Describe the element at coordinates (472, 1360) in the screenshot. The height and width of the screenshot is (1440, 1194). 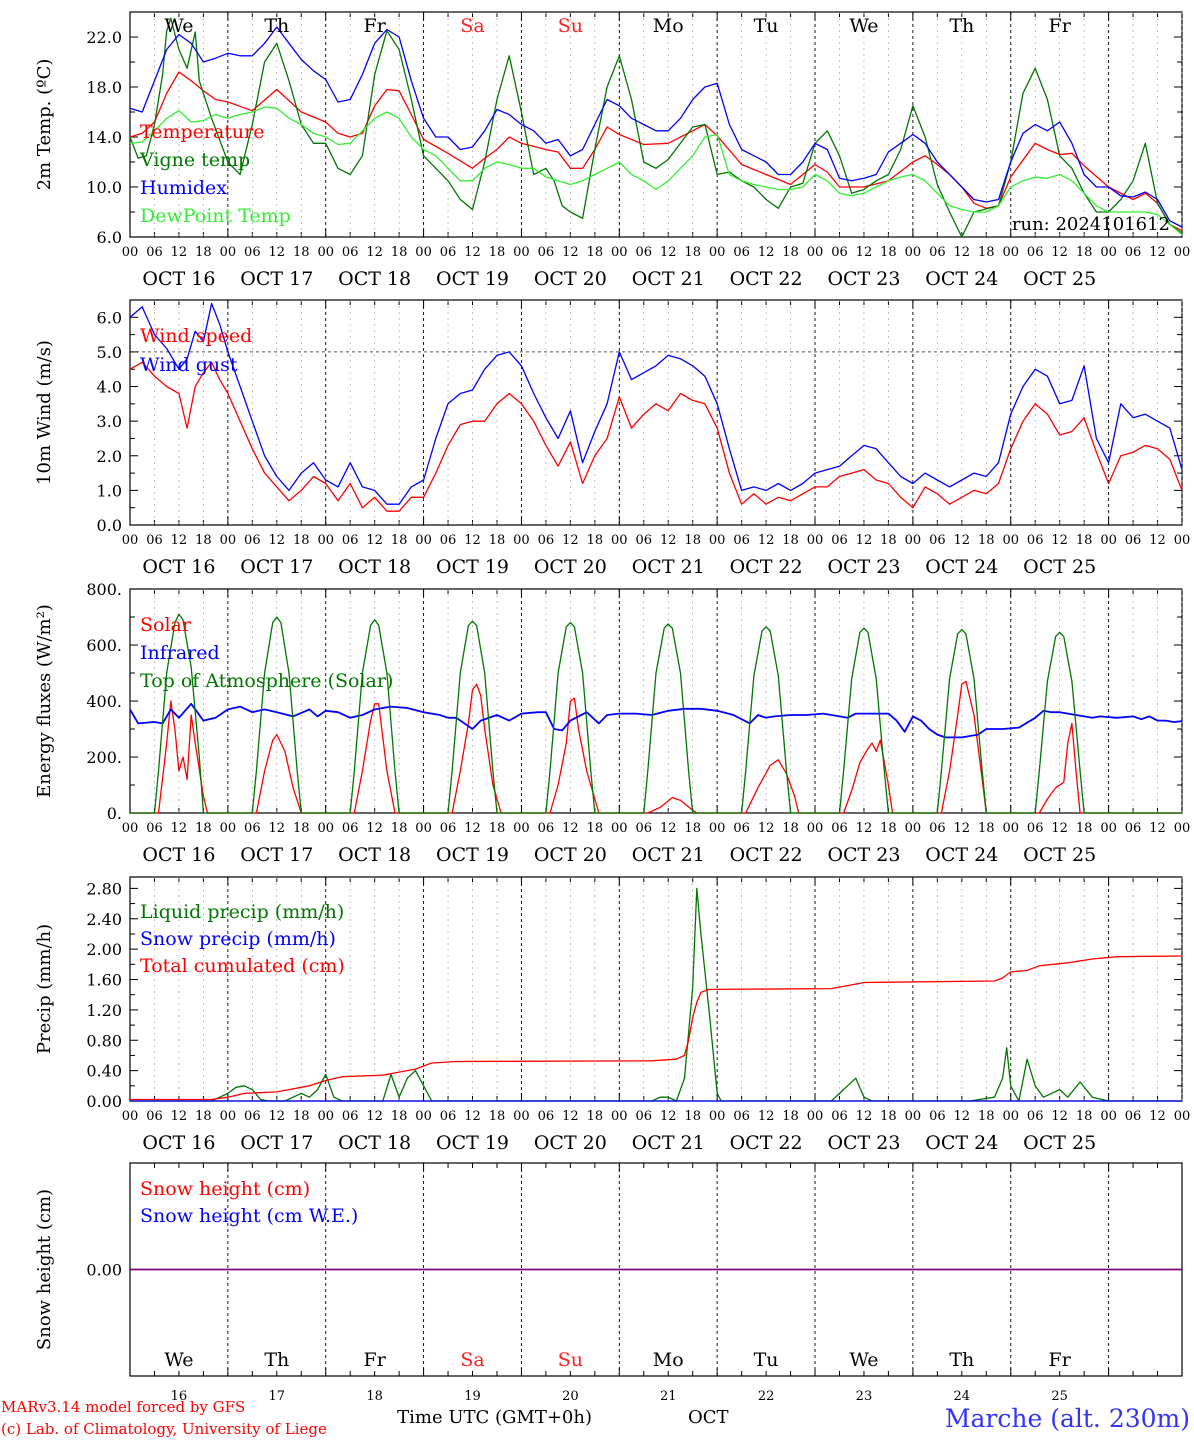
I see `day-of-week-label: Sa` at that location.